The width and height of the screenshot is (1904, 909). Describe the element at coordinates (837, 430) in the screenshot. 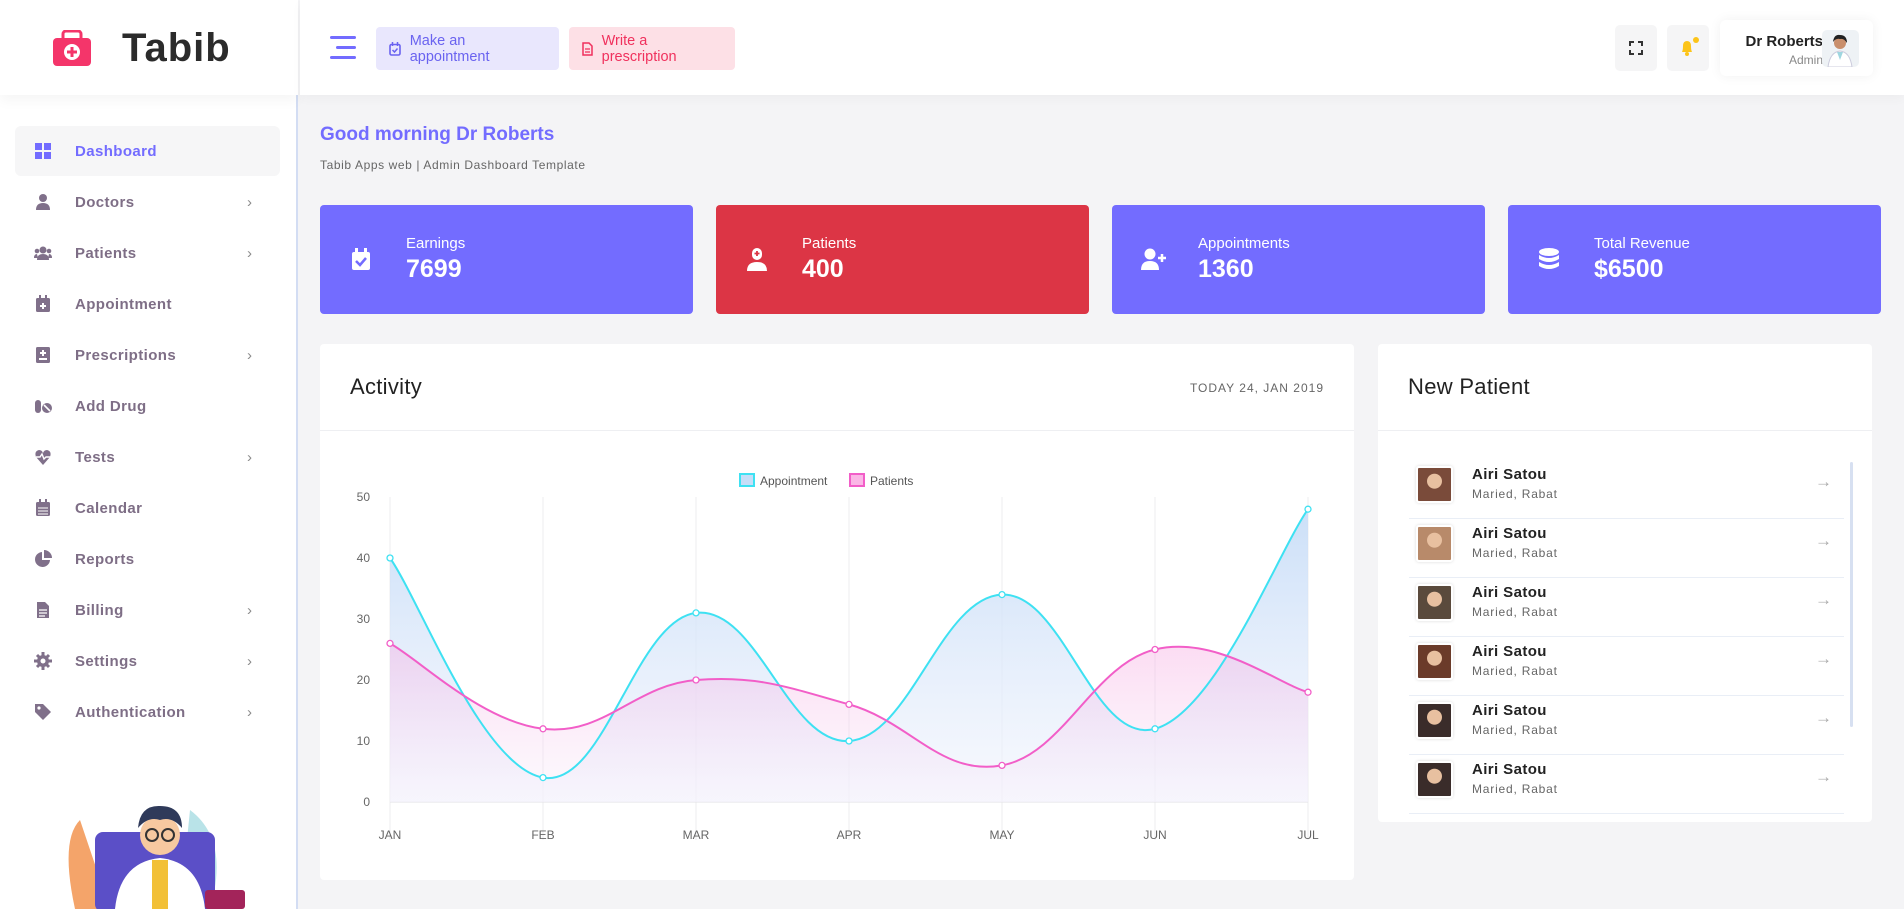

I see `divider` at that location.